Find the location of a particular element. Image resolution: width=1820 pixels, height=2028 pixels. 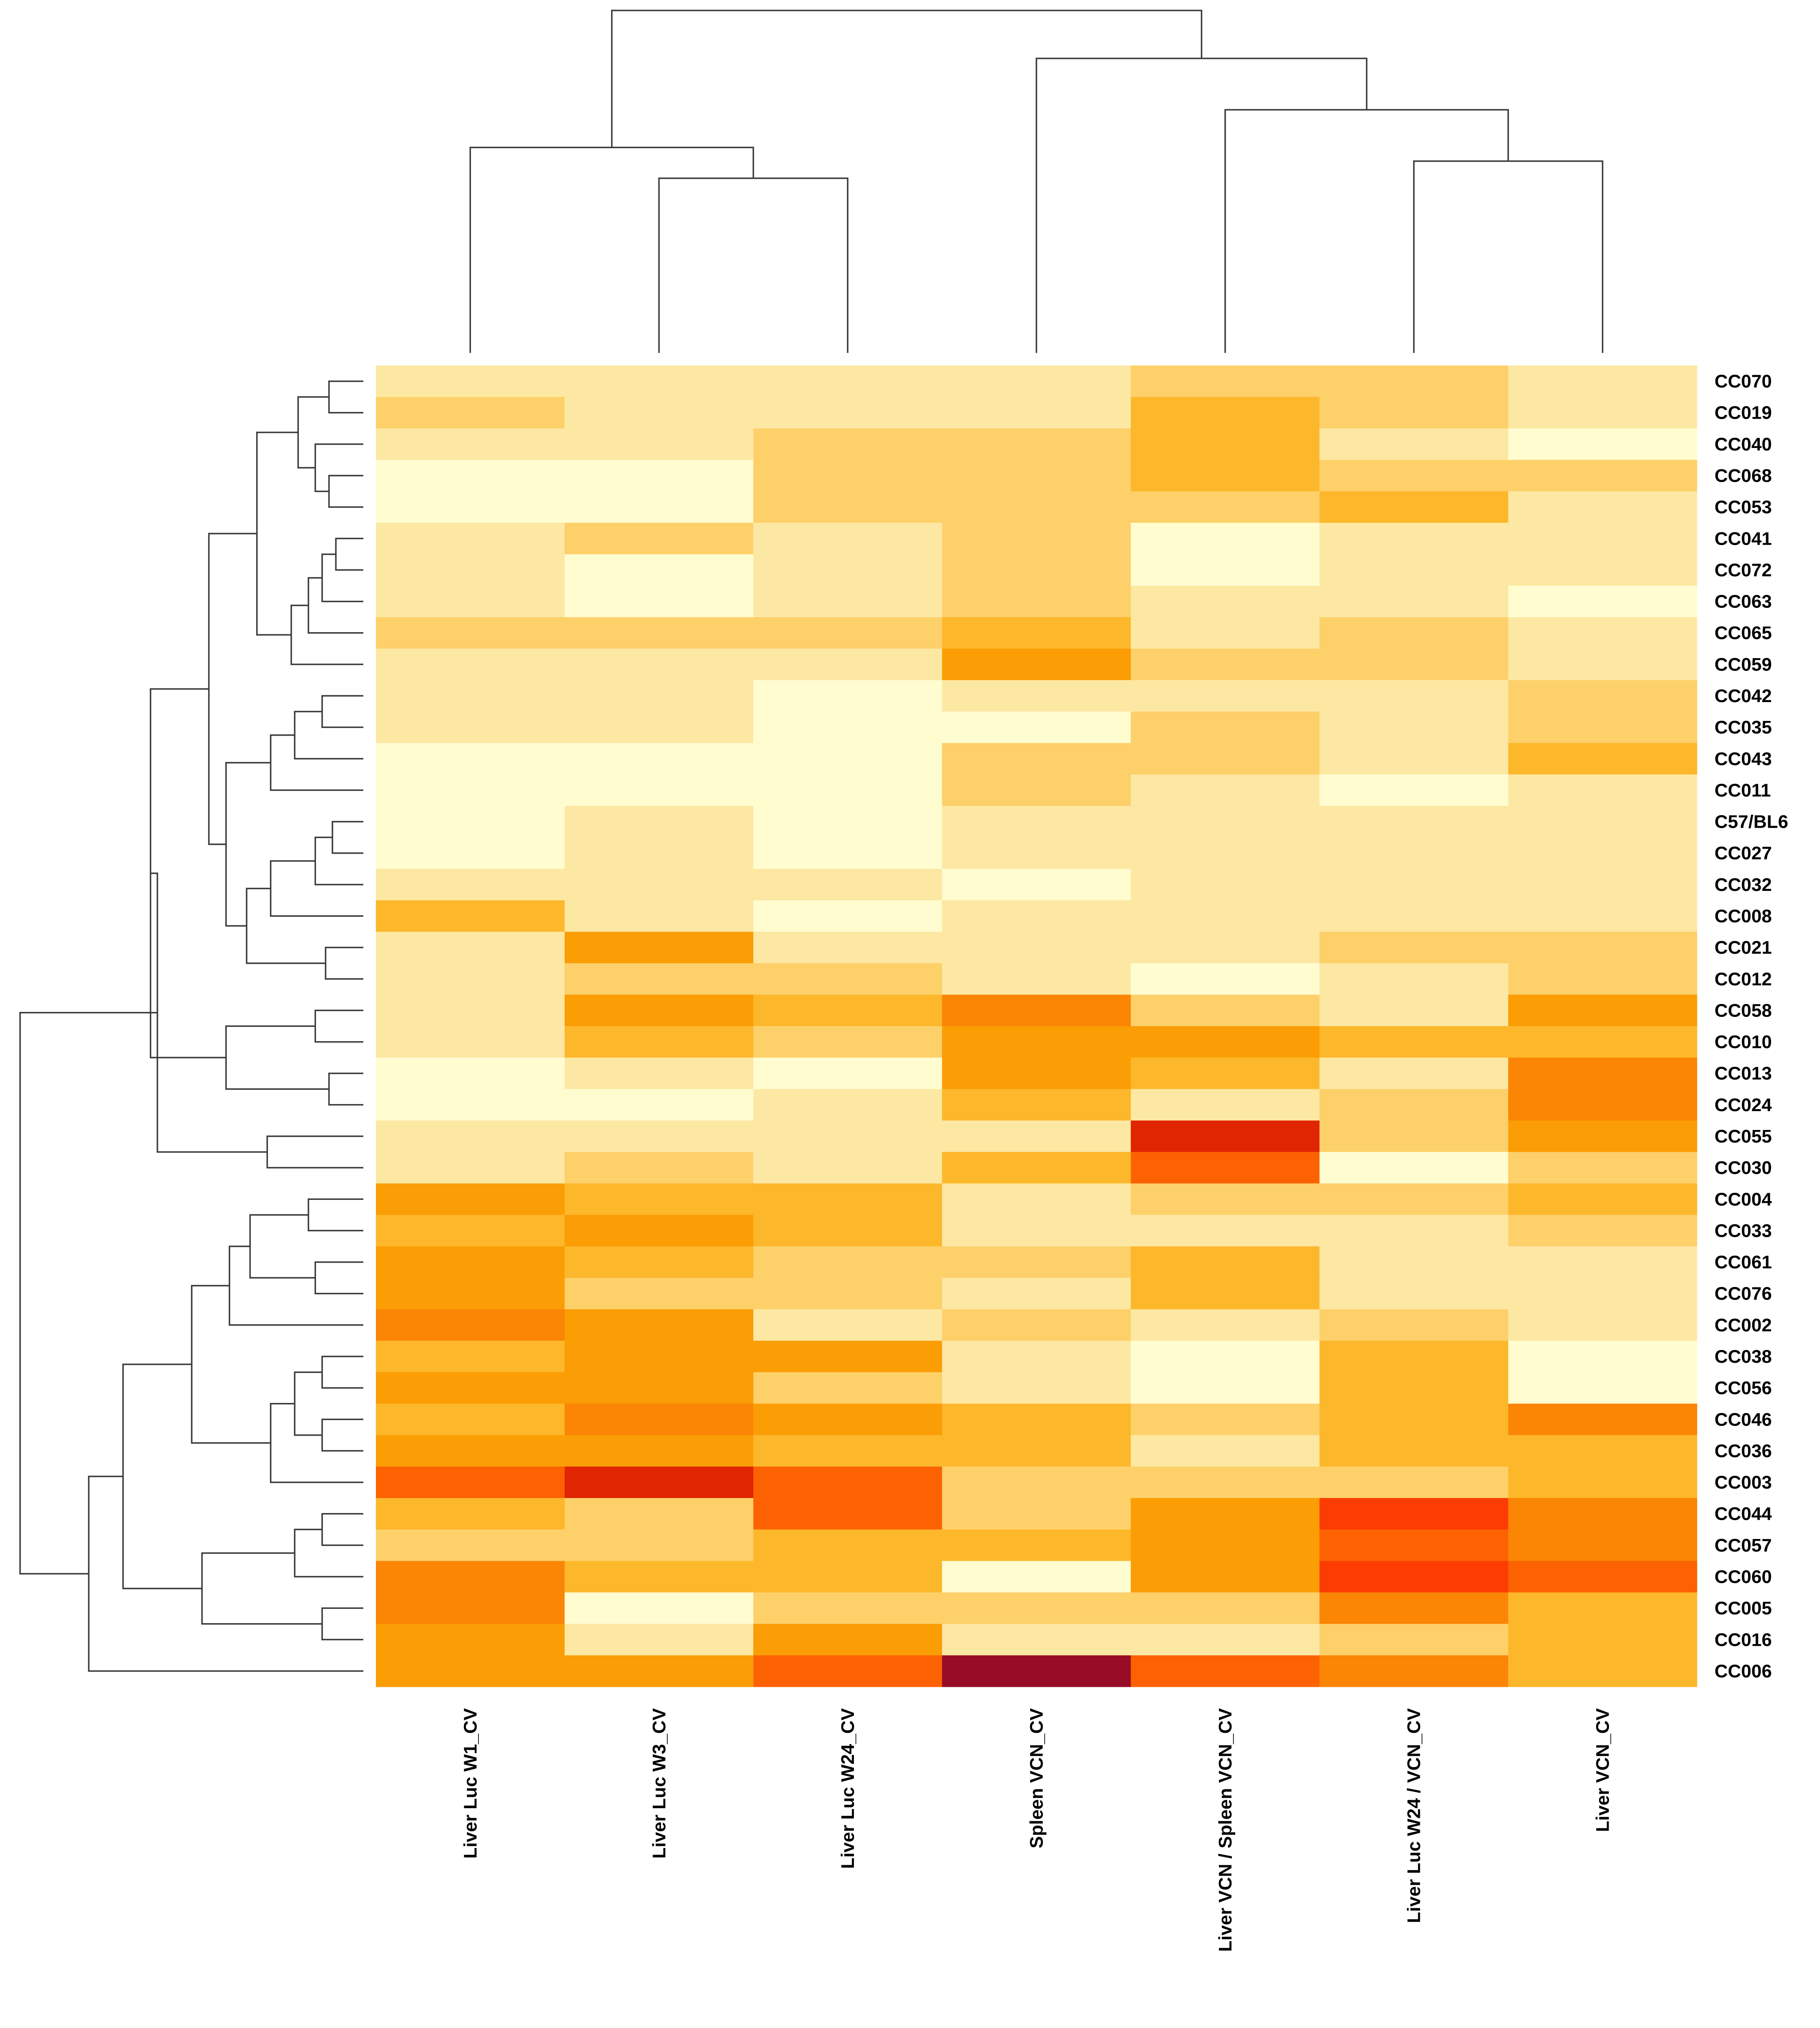

row-label: CC068 is located at coordinates (1744, 476).